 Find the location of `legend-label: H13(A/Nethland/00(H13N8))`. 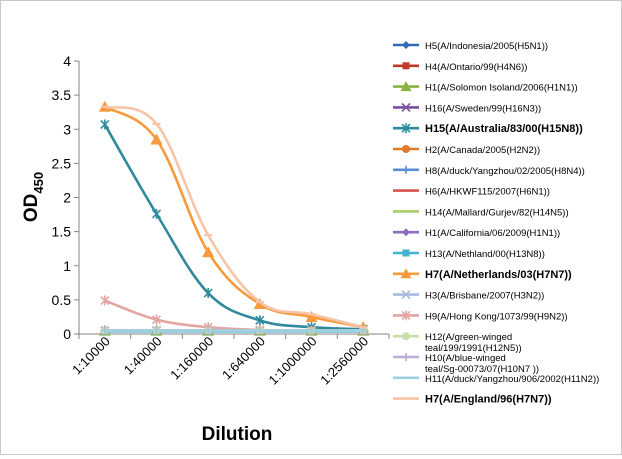

legend-label: H13(A/Nethland/00(H13N8)) is located at coordinates (485, 254).